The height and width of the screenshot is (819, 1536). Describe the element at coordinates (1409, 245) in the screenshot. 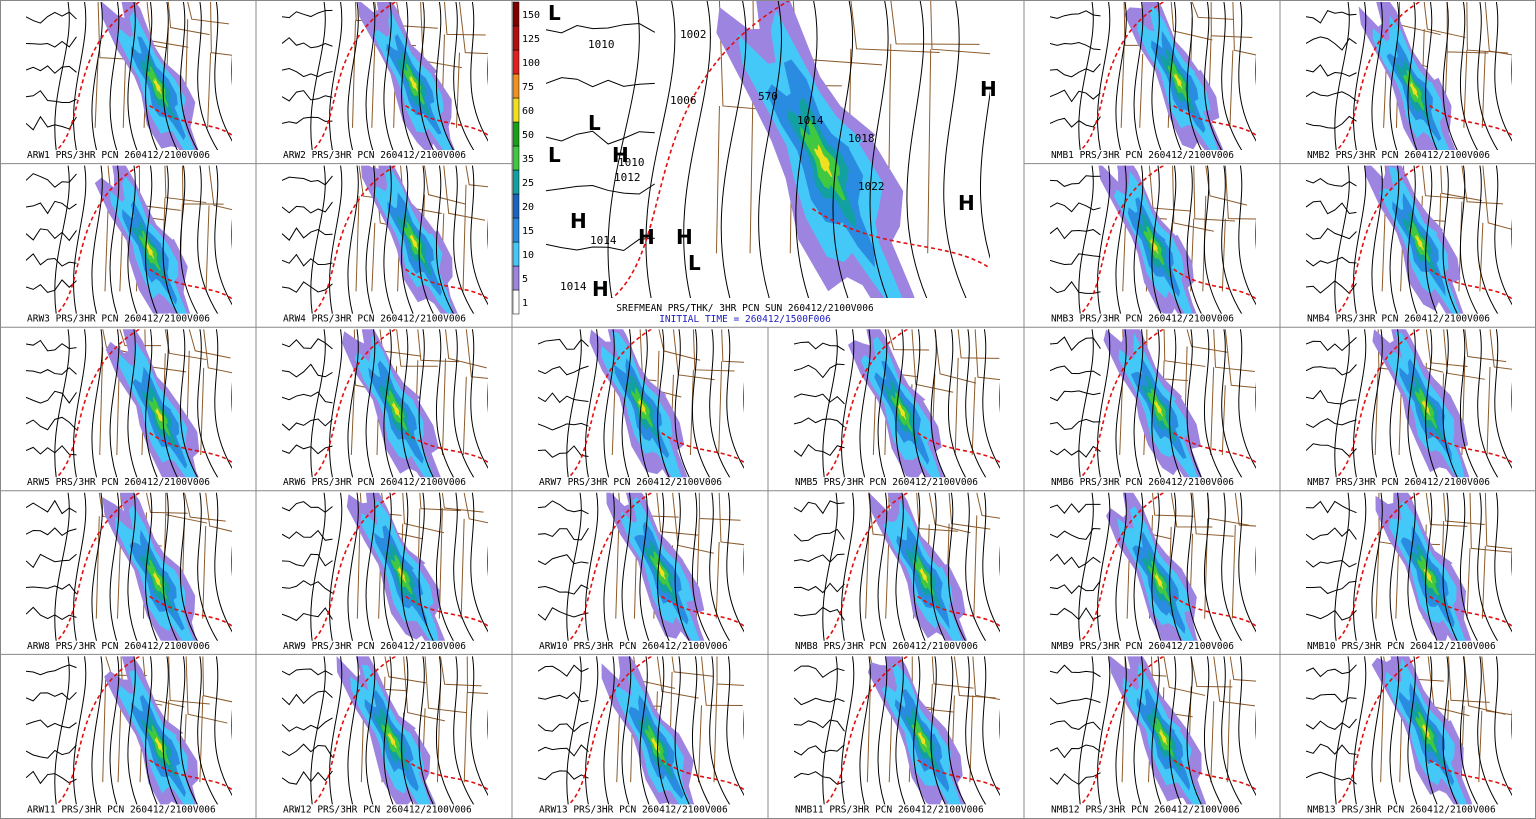

I see `ensemble-panel: NMB4 PRS/3HR PCN 260412/2100V006` at that location.